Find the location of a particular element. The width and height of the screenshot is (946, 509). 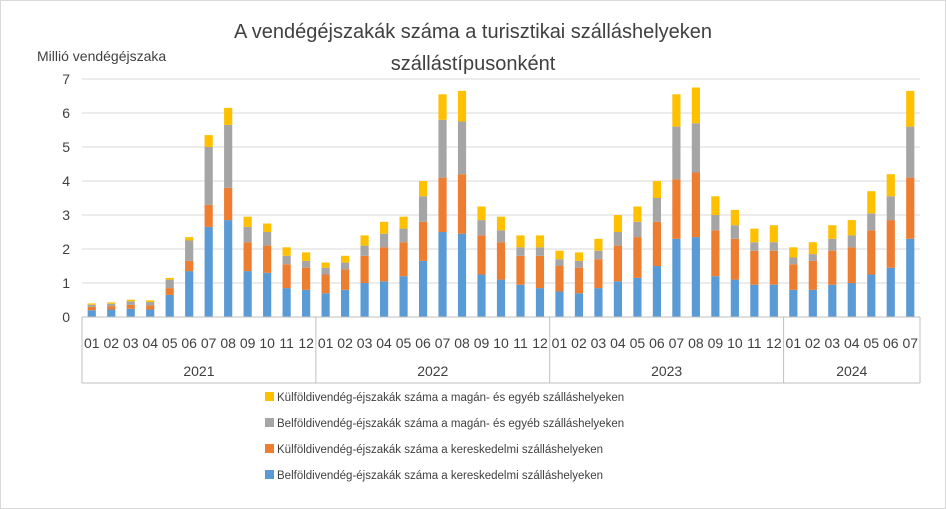

month-tick-label: 02 is located at coordinates (345, 343).